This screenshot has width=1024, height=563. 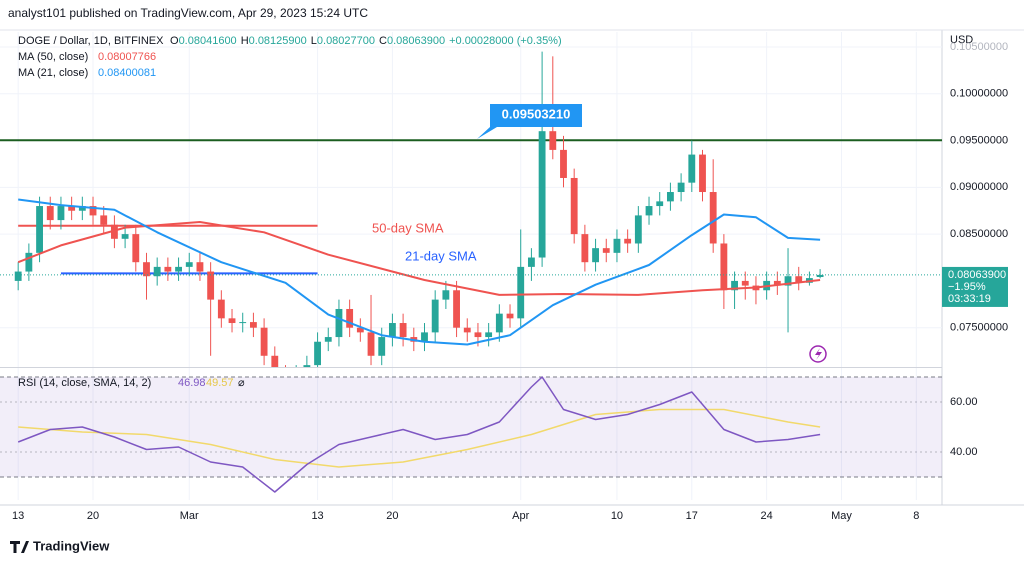 I want to click on rsi-tick-label: 40.00, so click(x=964, y=452).